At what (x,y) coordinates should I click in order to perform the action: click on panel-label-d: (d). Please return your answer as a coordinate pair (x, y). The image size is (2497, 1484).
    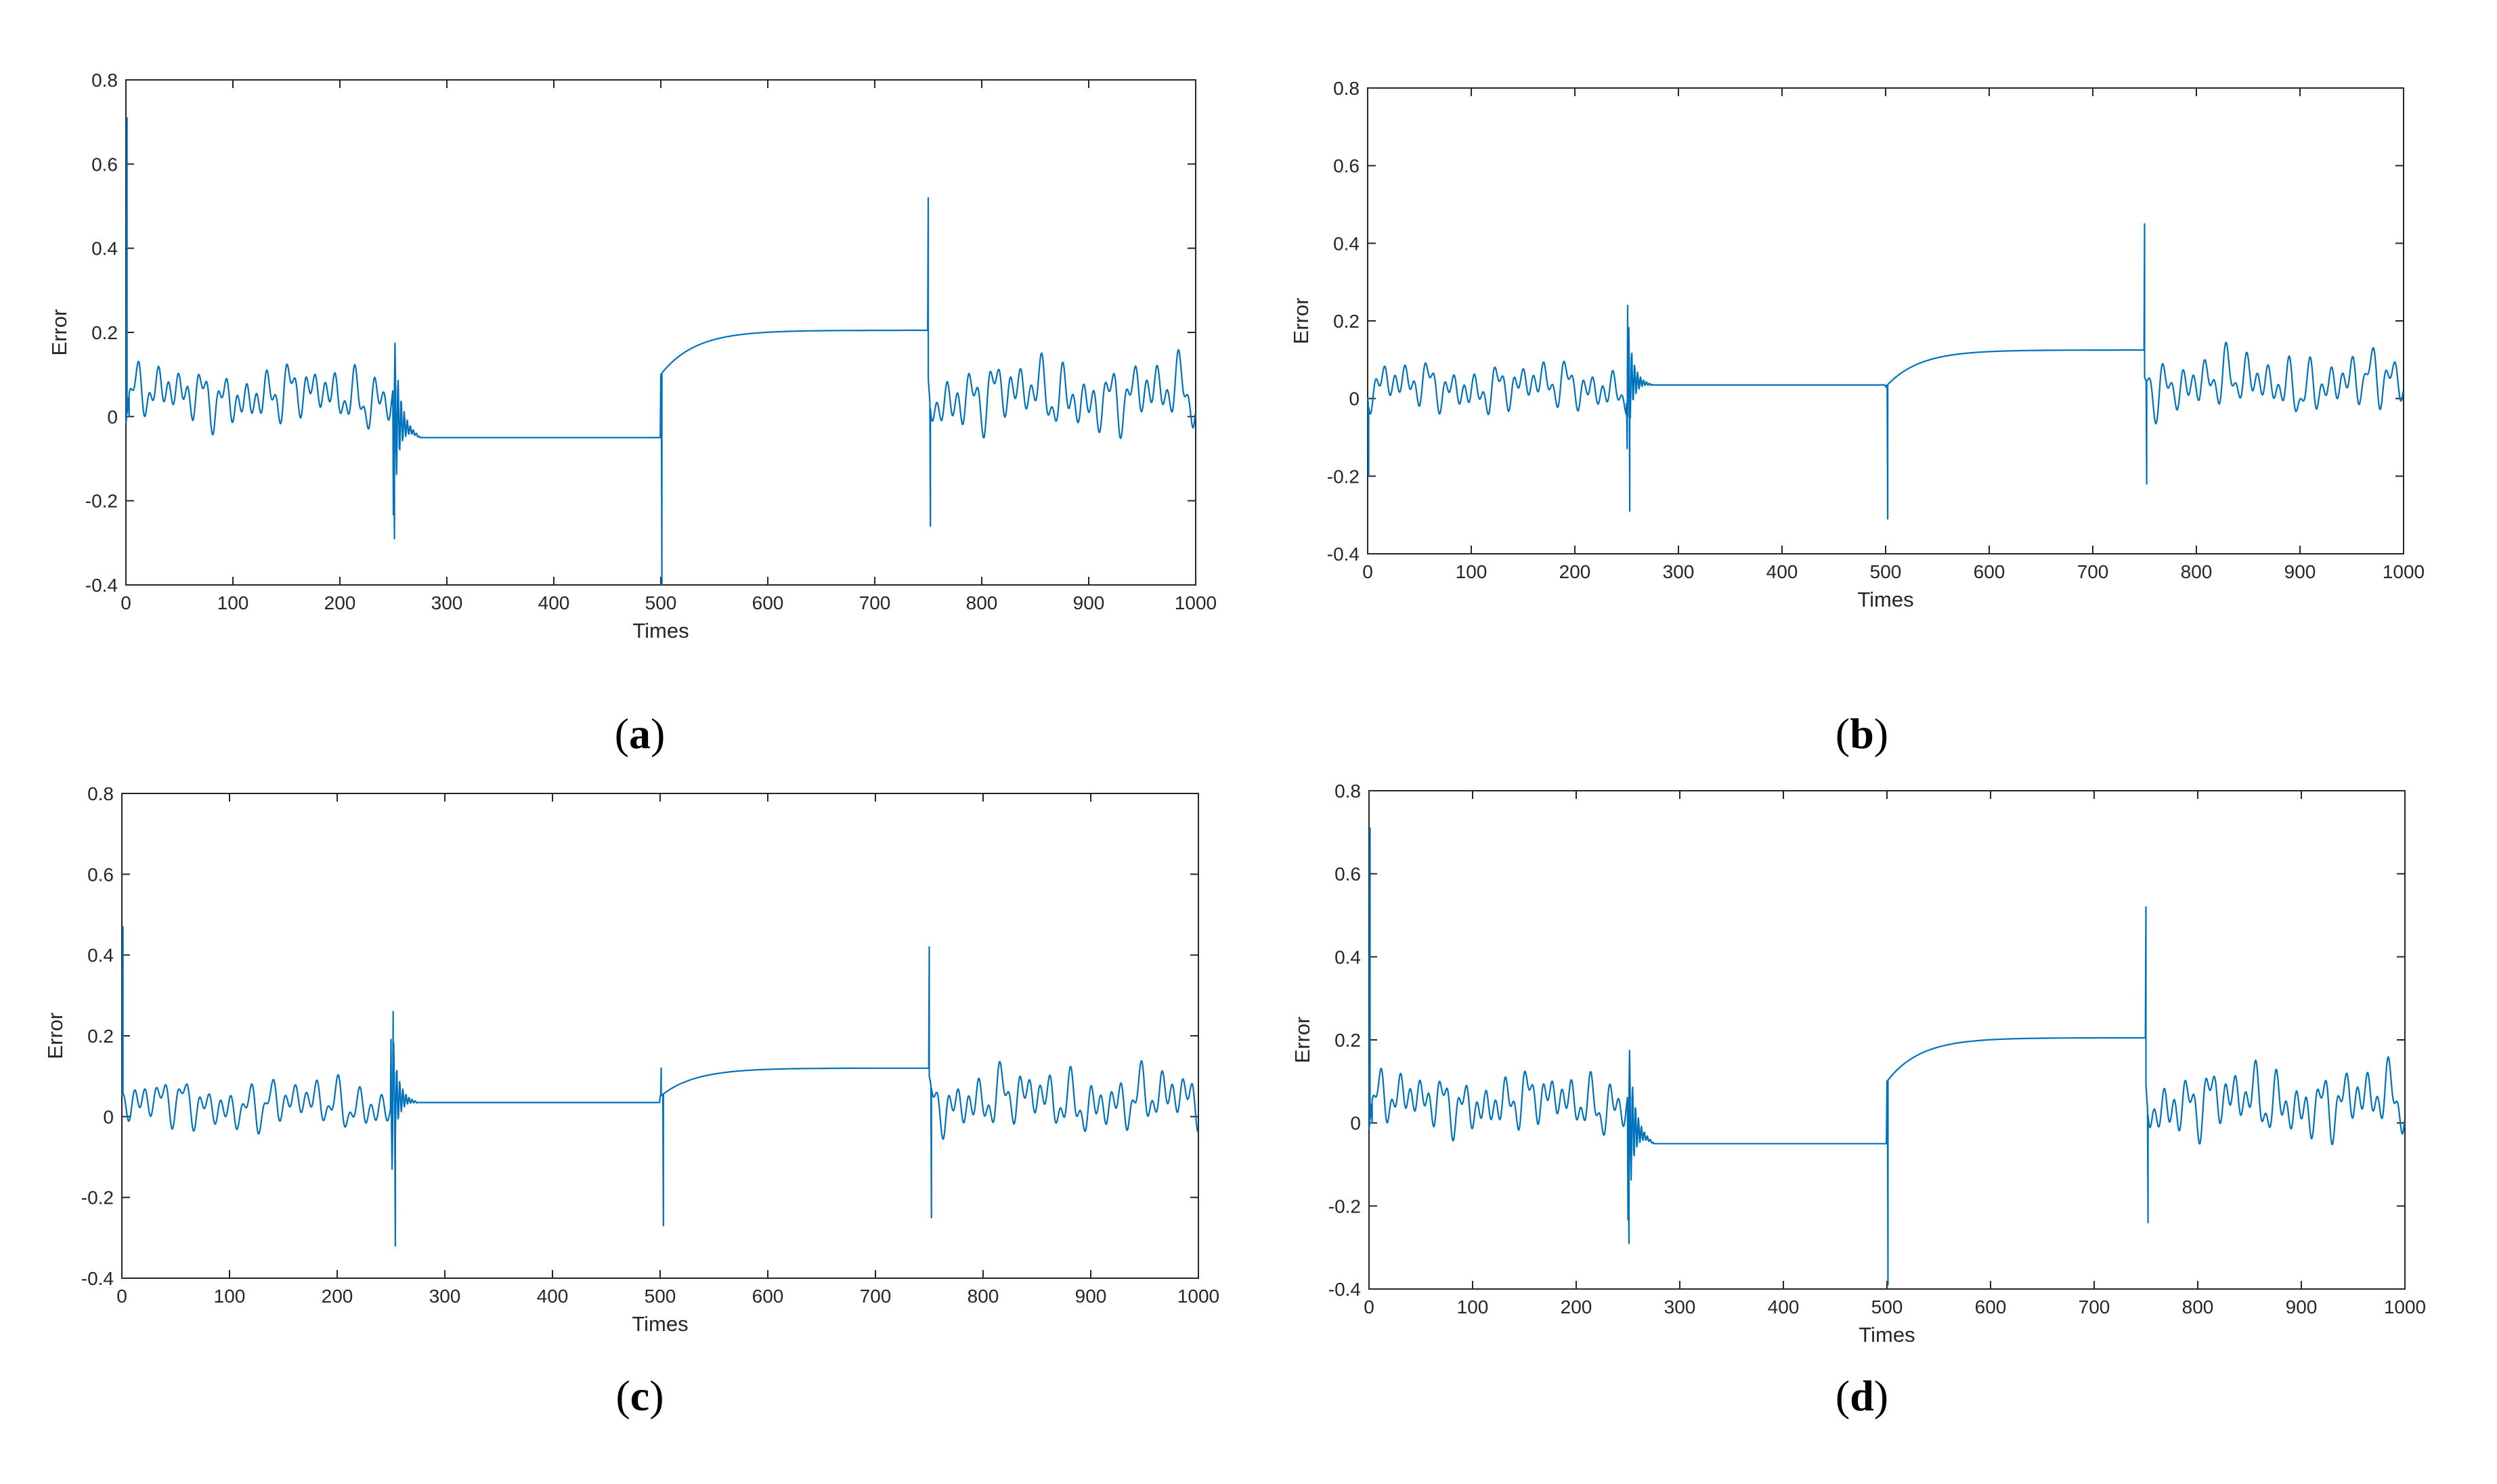
    Looking at the image, I should click on (1862, 1396).